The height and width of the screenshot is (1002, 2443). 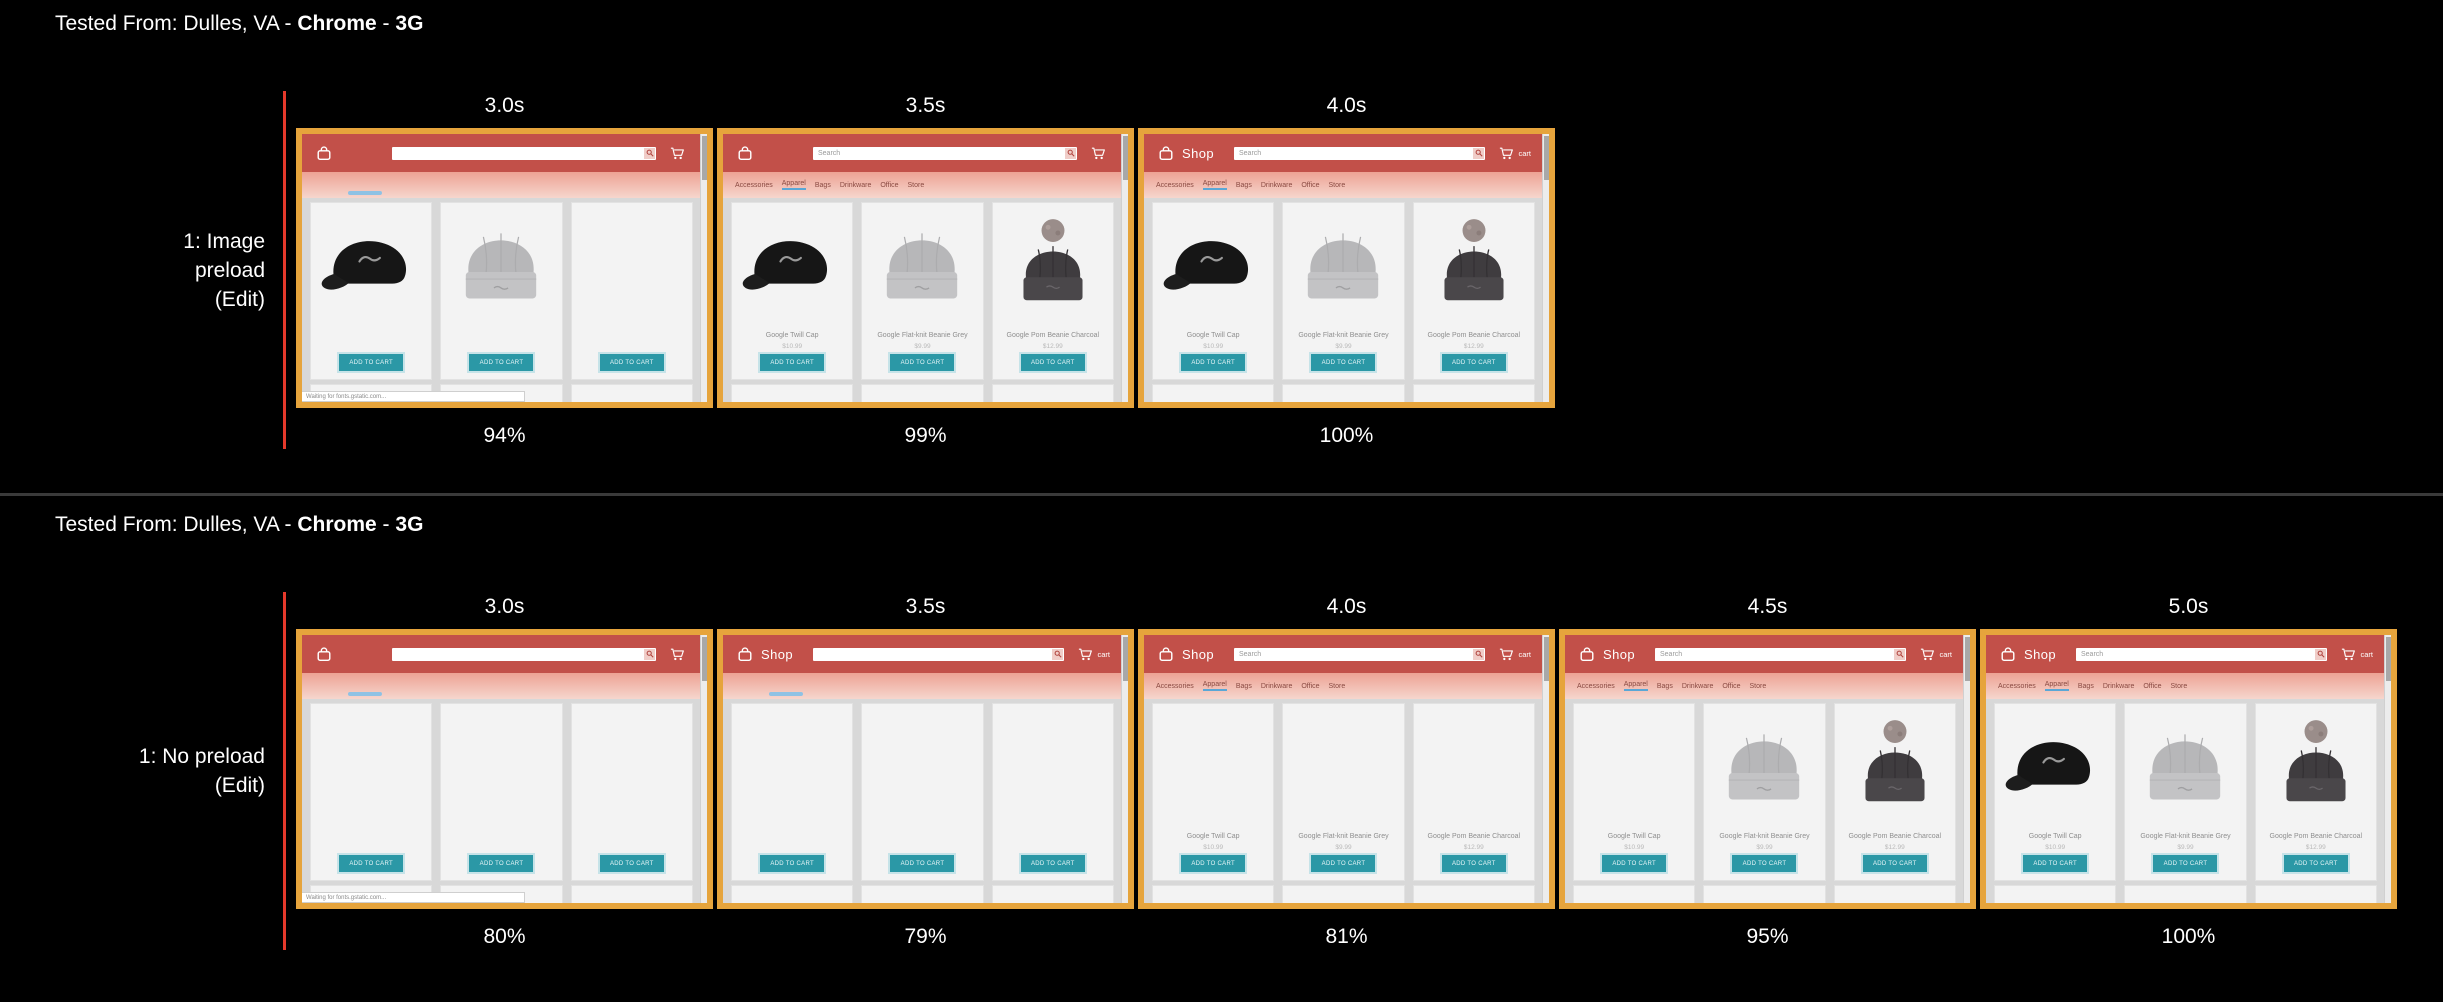 What do you see at coordinates (2055, 836) in the screenshot?
I see `product-name: Google Twill Cap` at bounding box center [2055, 836].